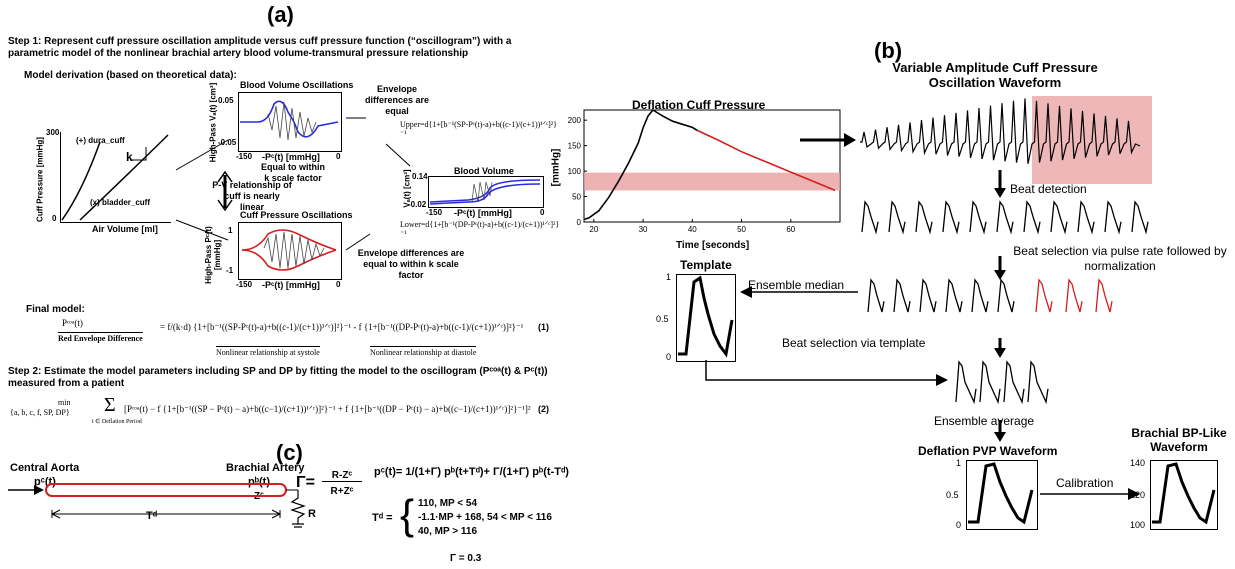  What do you see at coordinates (382, 518) in the screenshot?
I see `td-equation: Tᵈ =` at bounding box center [382, 518].